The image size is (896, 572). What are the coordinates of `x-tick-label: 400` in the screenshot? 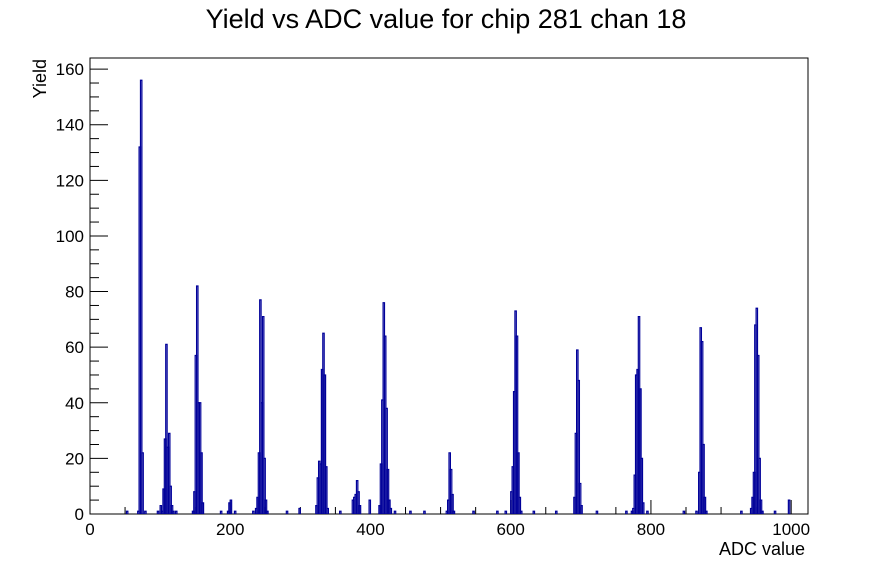 It's located at (370, 529).